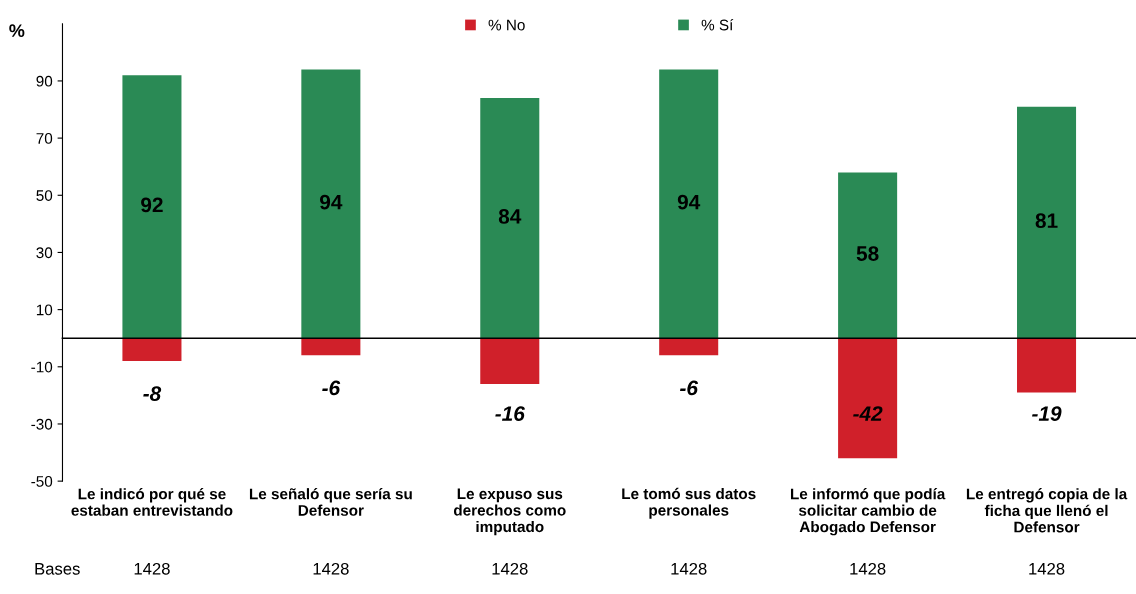 The height and width of the screenshot is (594, 1136). Describe the element at coordinates (17, 30) in the screenshot. I see `y-axis-title: %` at that location.